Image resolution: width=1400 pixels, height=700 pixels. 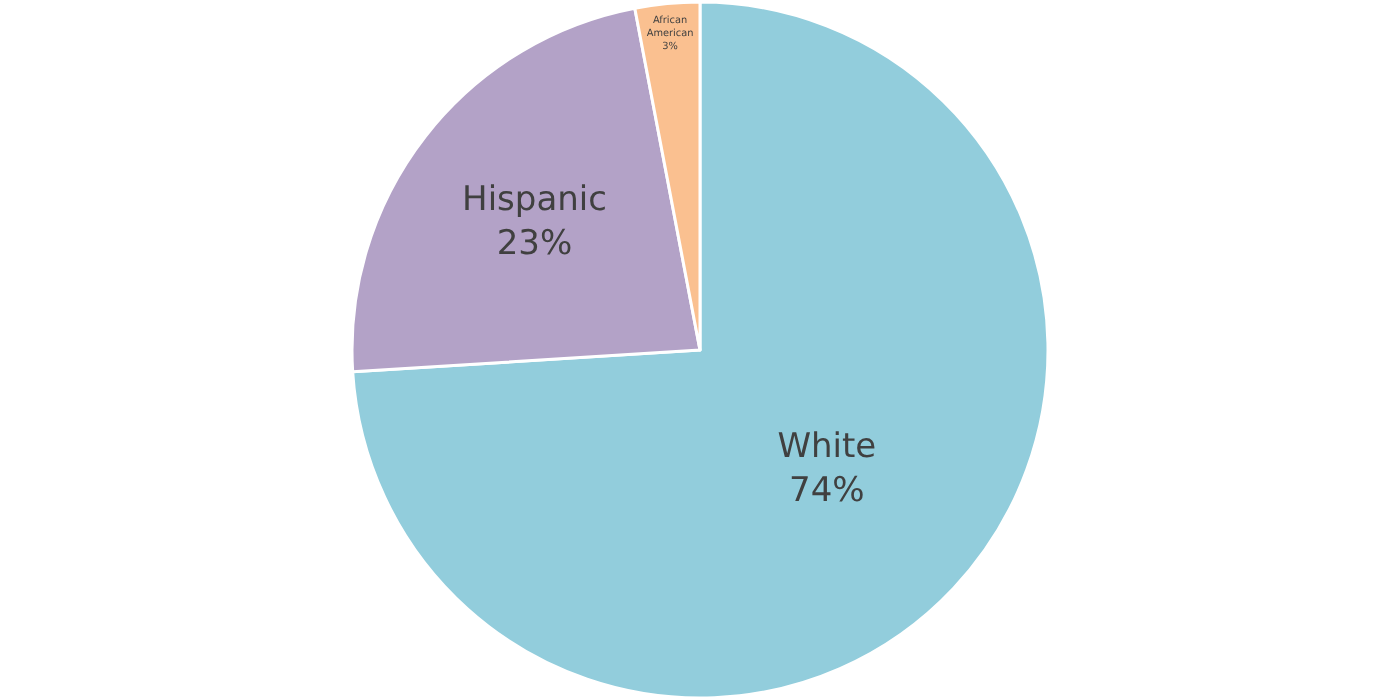 What do you see at coordinates (534, 199) in the screenshot?
I see `slice-label: Hispanic` at bounding box center [534, 199].